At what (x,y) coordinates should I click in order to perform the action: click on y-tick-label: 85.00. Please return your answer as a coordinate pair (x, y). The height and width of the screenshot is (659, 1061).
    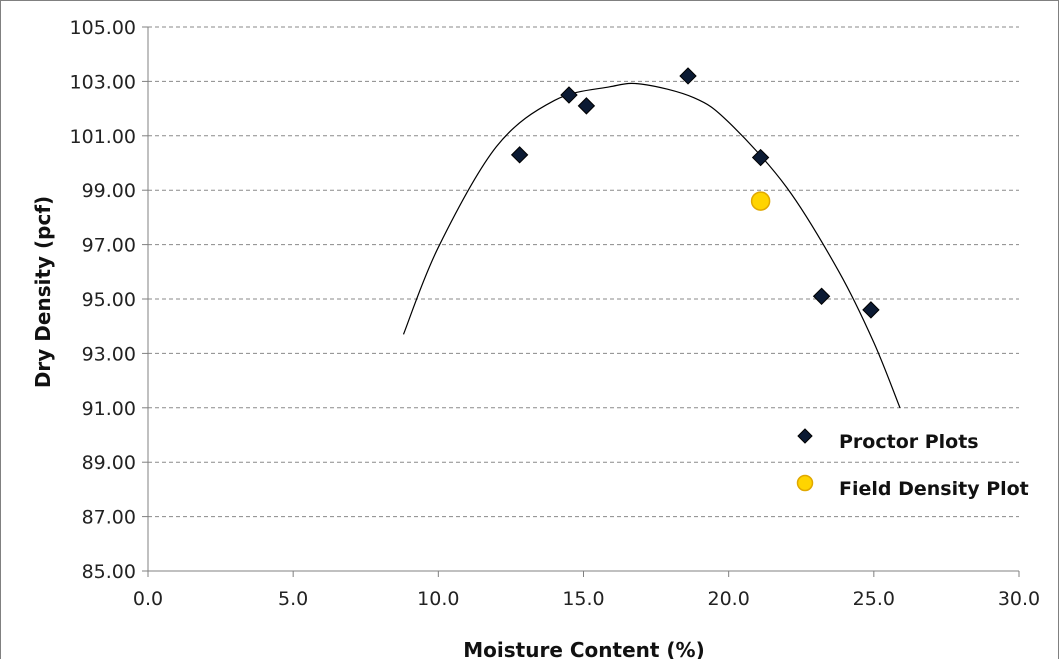
    Looking at the image, I should click on (109, 572).